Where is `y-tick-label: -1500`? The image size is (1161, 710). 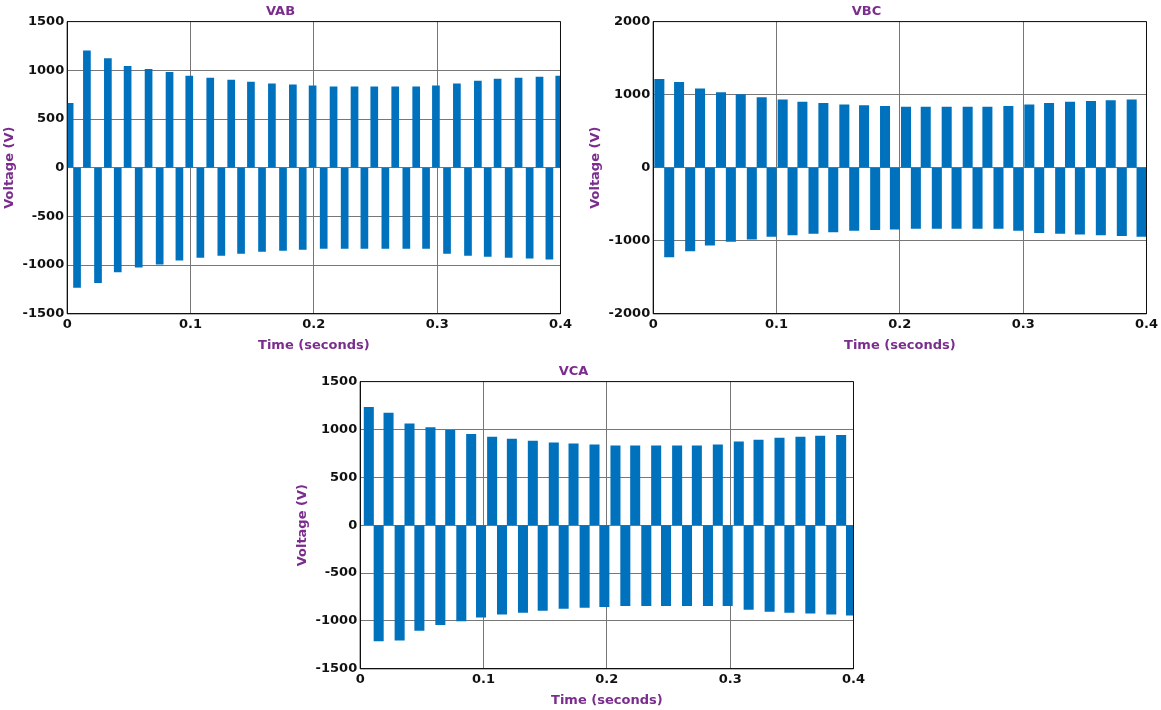 y-tick-label: -1500 is located at coordinates (336, 668).